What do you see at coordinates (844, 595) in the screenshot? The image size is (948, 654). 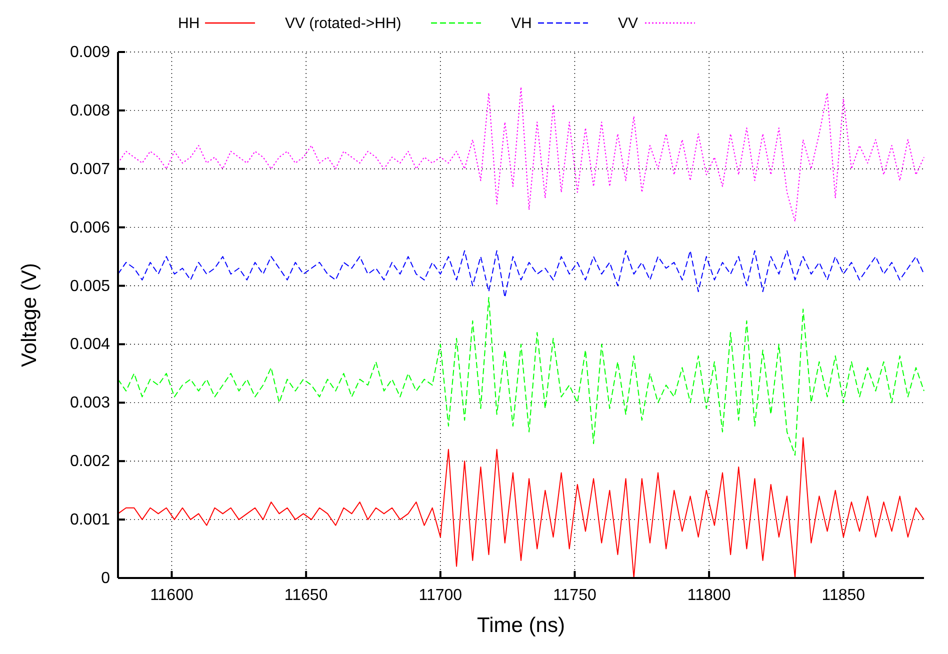 I see `x-tick-label: 11850` at bounding box center [844, 595].